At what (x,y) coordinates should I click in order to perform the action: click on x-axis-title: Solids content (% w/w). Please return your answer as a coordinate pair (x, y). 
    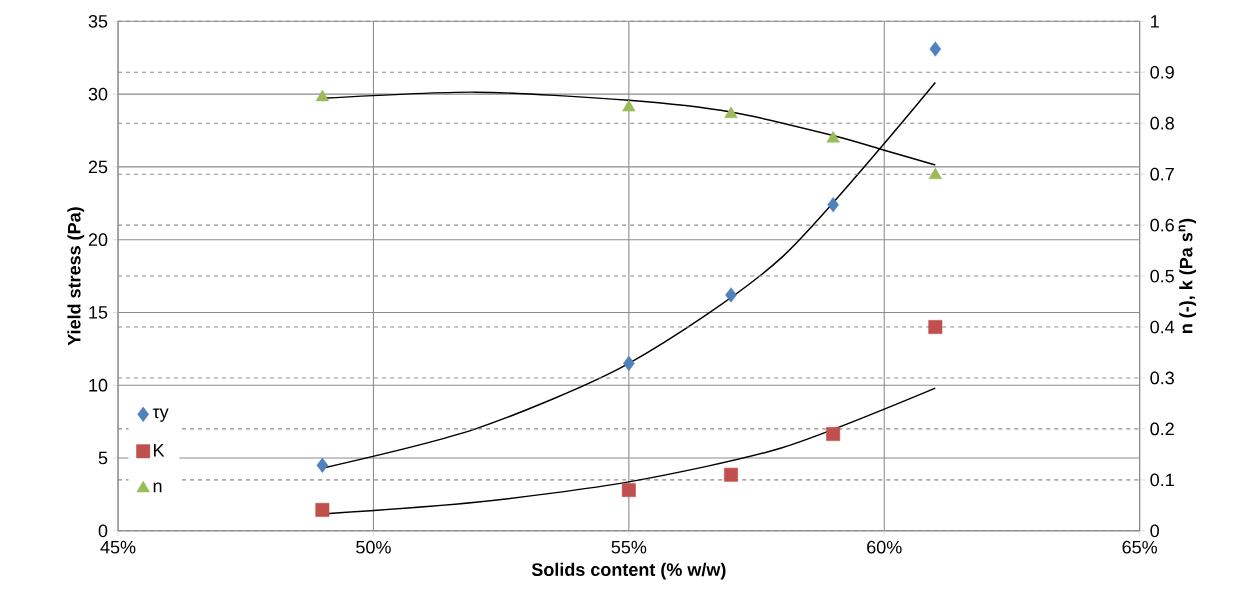
    Looking at the image, I should click on (628, 571).